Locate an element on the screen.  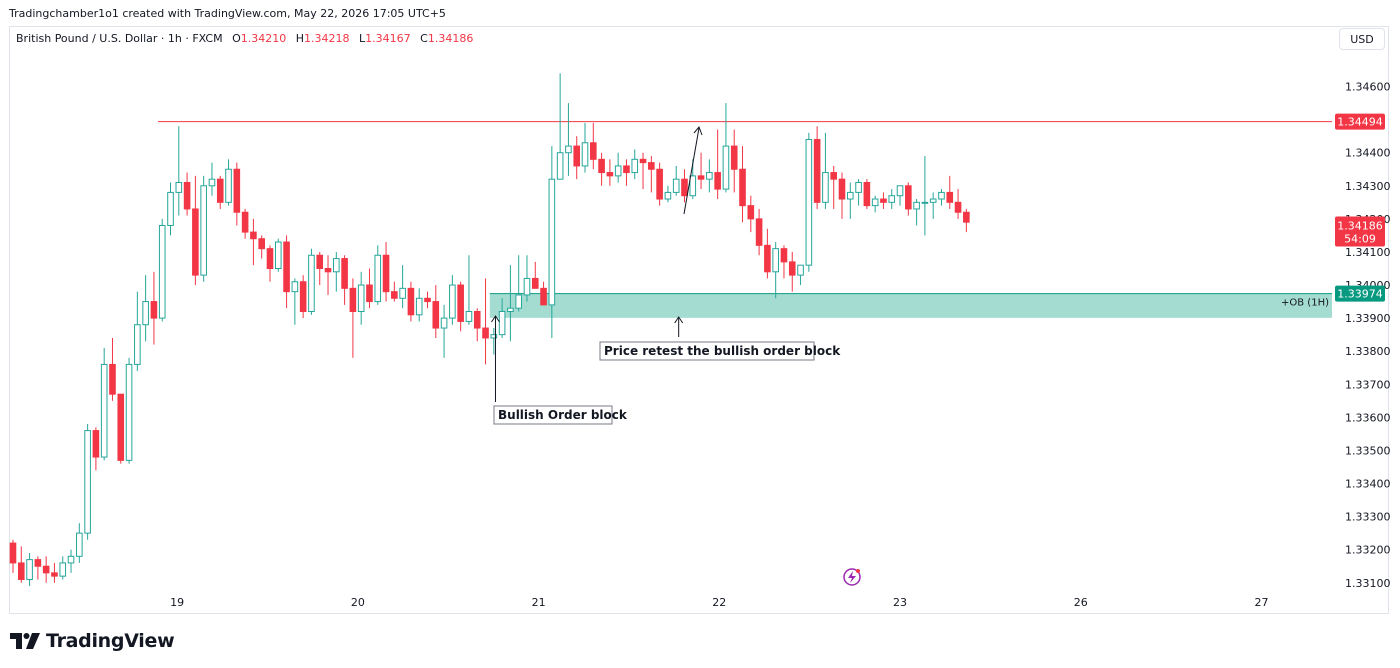
y-tick-label: 1.33800 is located at coordinates (1368, 351).